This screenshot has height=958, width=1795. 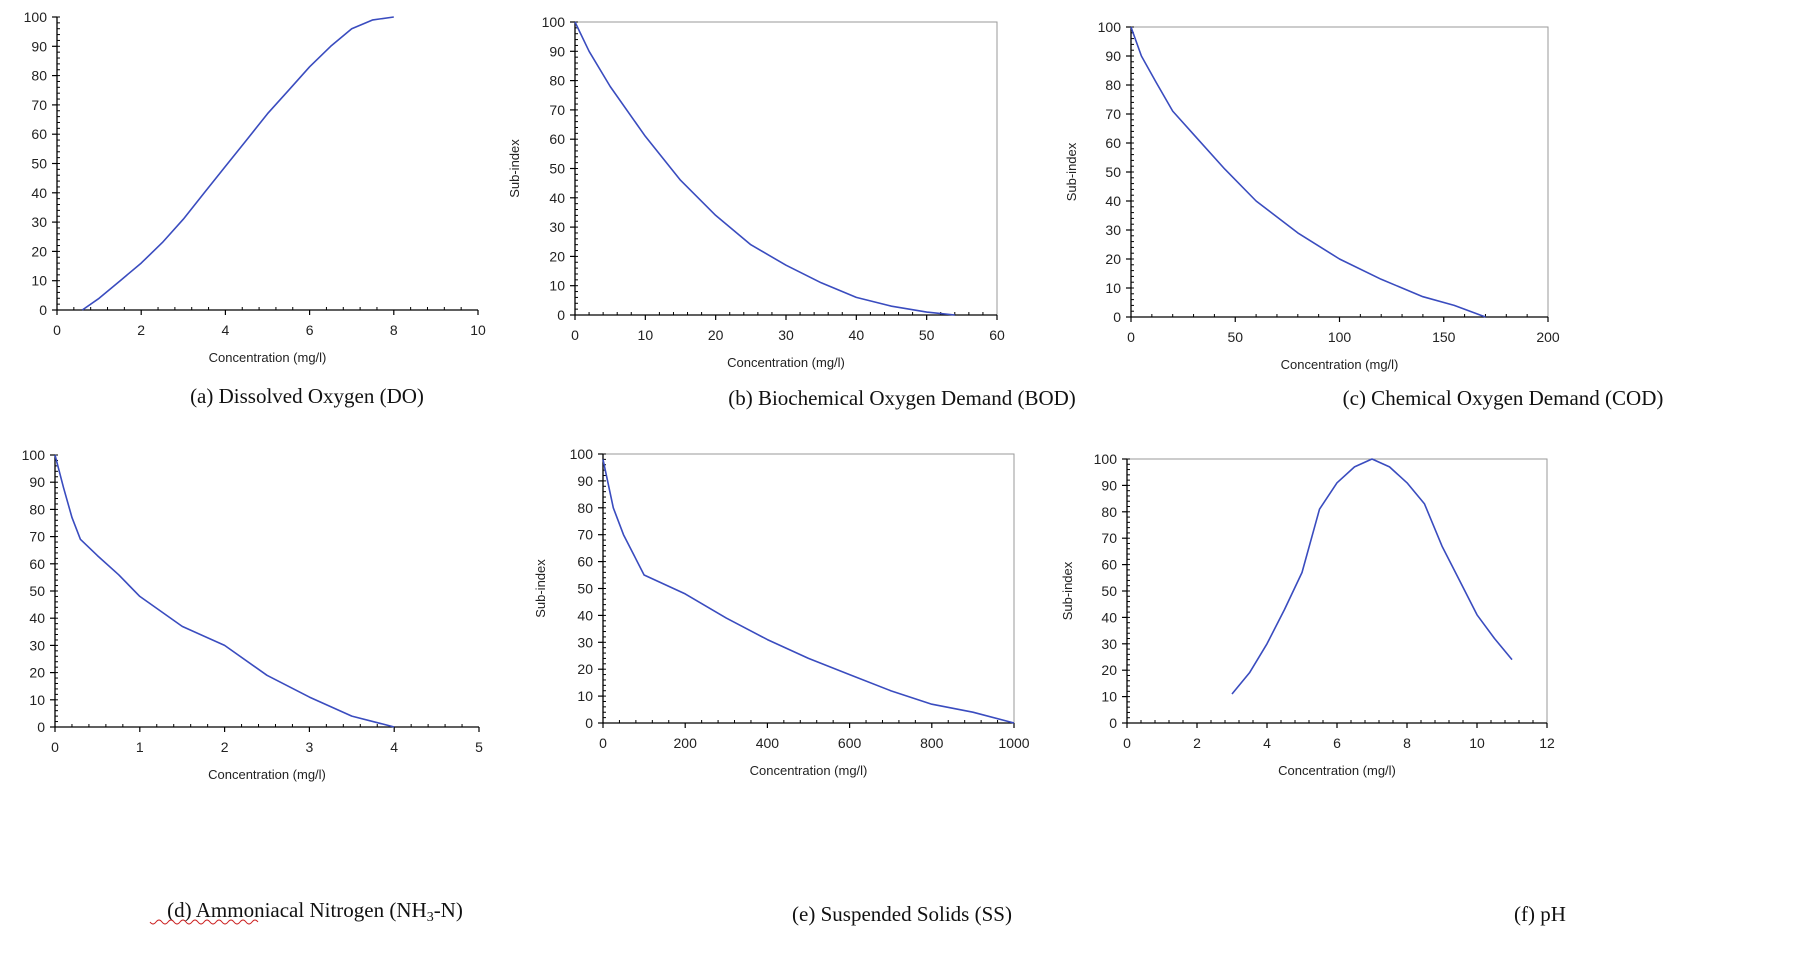 I want to click on caption-d-suffix: -N), so click(x=448, y=910).